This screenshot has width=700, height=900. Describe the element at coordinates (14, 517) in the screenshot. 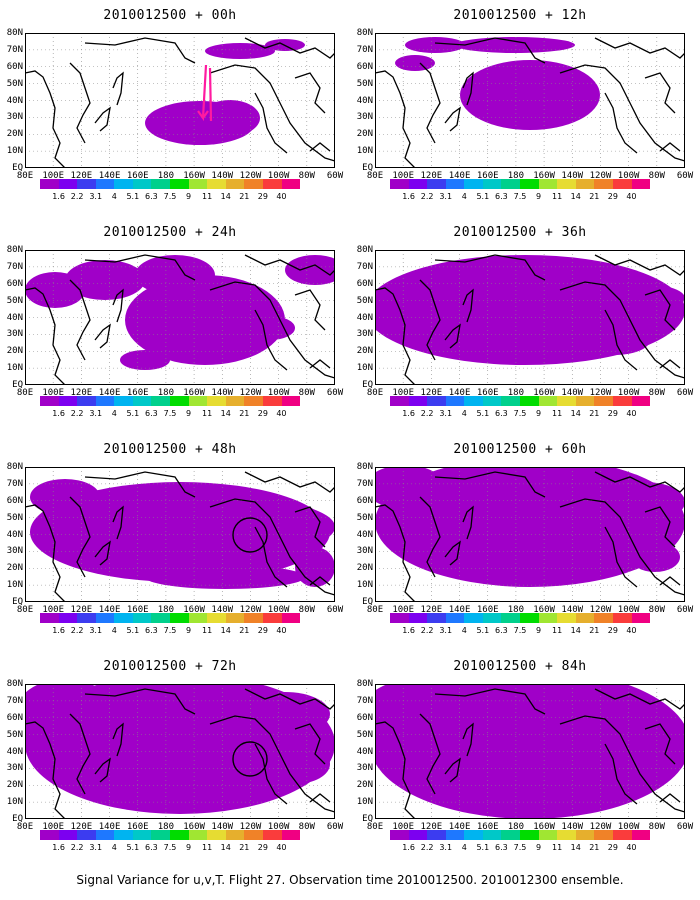

I see `lat-label: 50N` at that location.